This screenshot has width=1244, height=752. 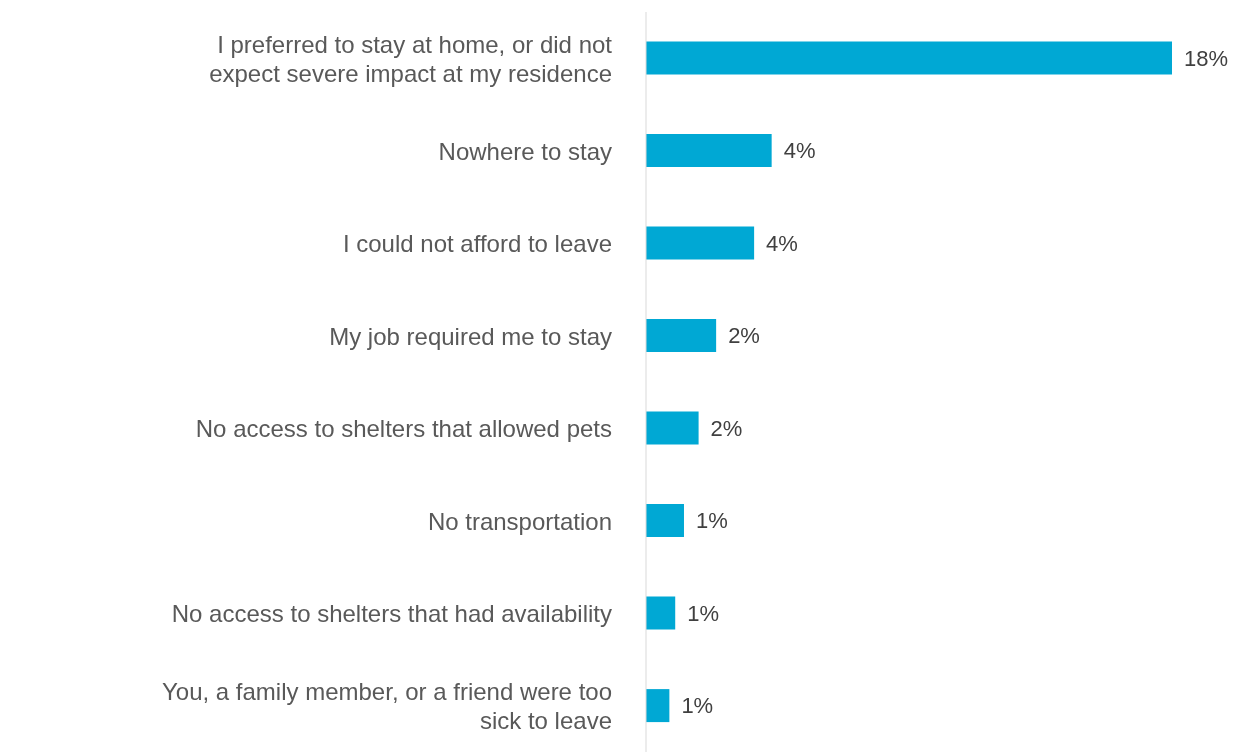 What do you see at coordinates (525, 151) in the screenshot?
I see `y-tick-label: Nowhere to stay` at bounding box center [525, 151].